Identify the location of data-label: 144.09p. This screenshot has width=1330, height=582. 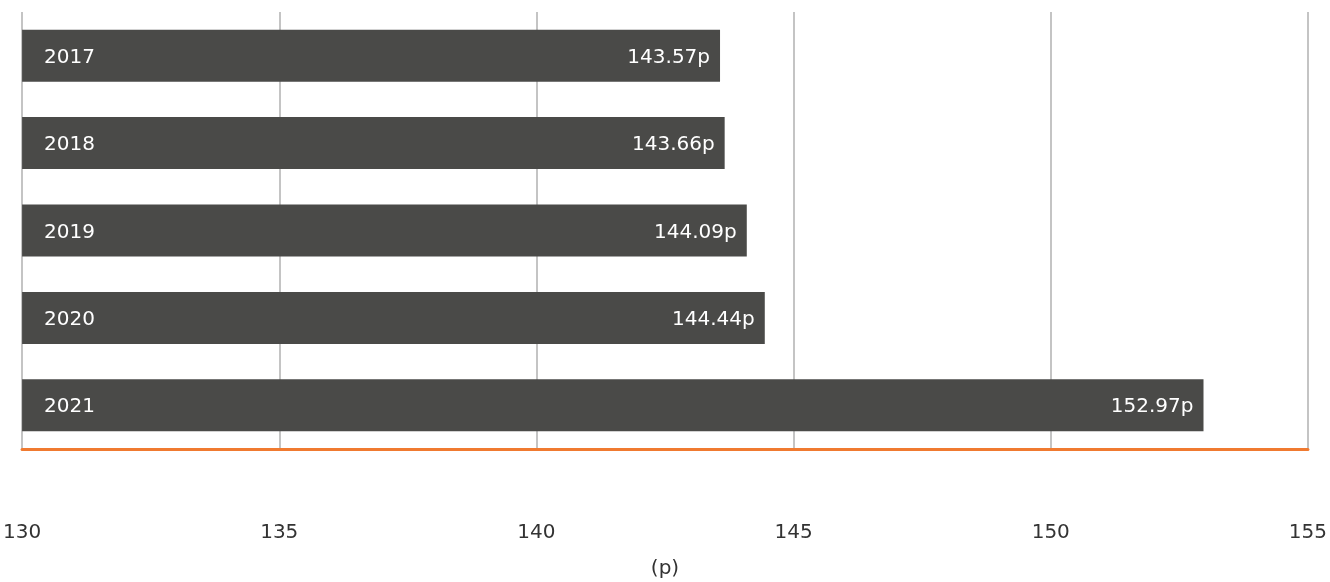
(695, 230).